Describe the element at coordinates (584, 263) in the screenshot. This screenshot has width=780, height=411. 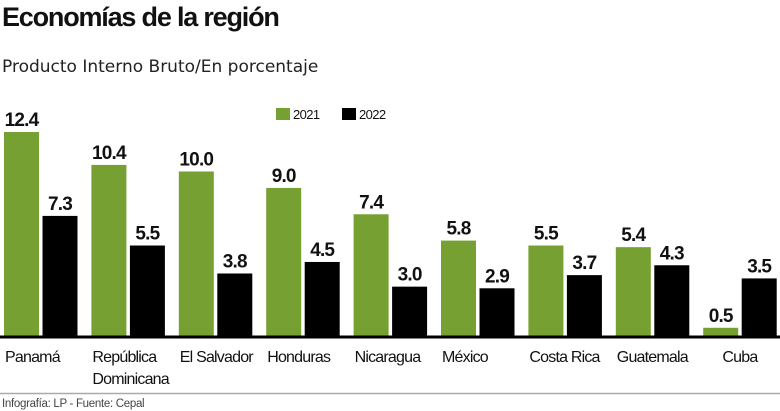
I see `value-label-2022-6: 3.7` at that location.